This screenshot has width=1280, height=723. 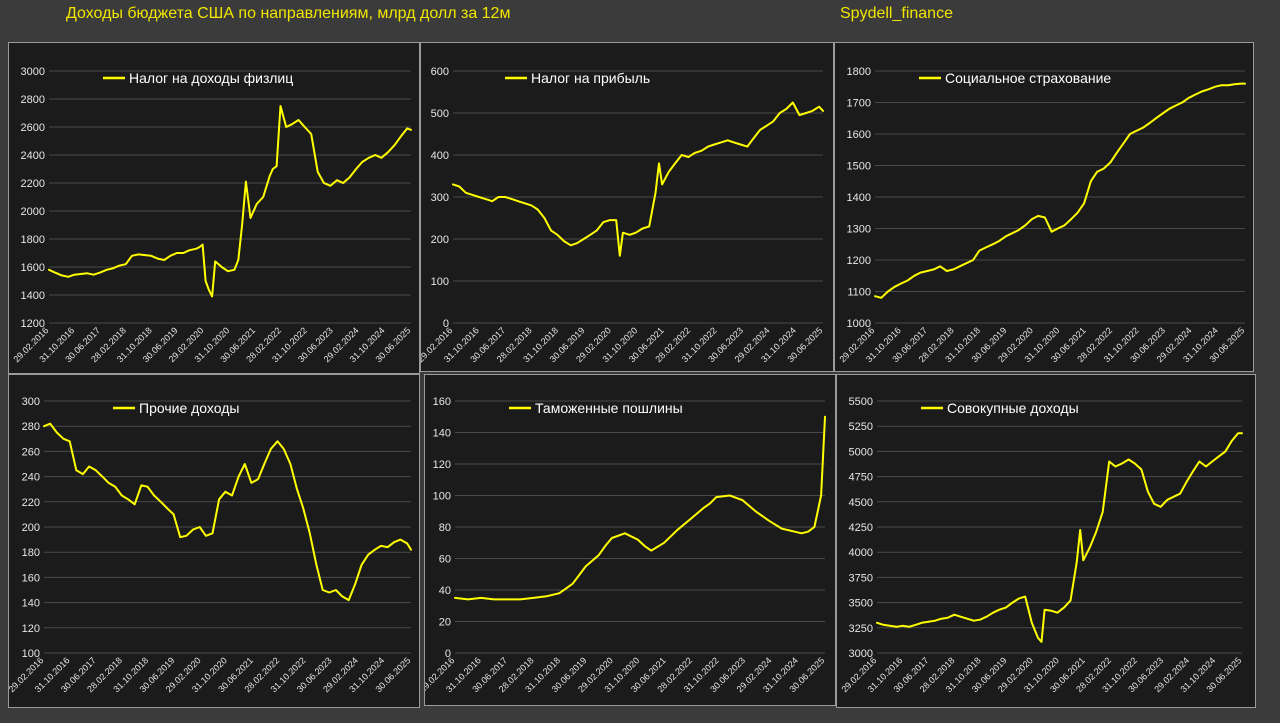 I want to click on legend-label: Социальное страхование, so click(x=1028, y=78).